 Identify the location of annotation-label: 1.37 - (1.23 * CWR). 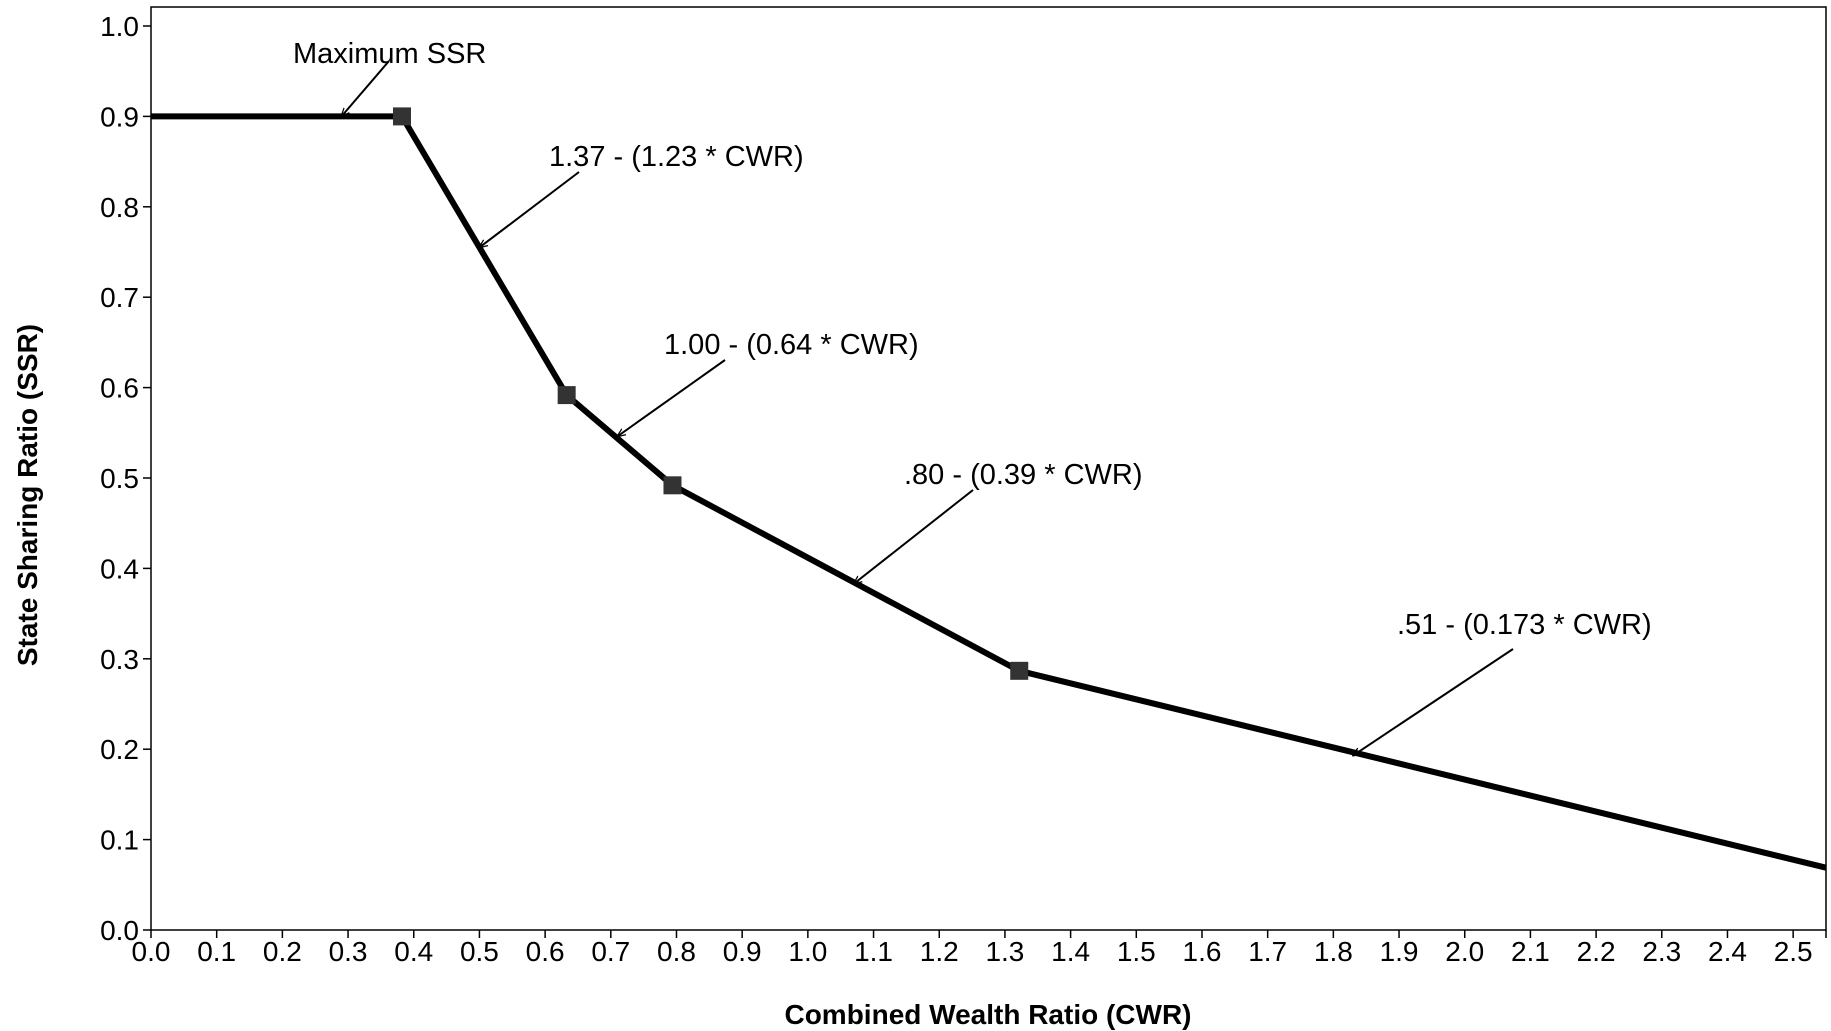
(676, 157).